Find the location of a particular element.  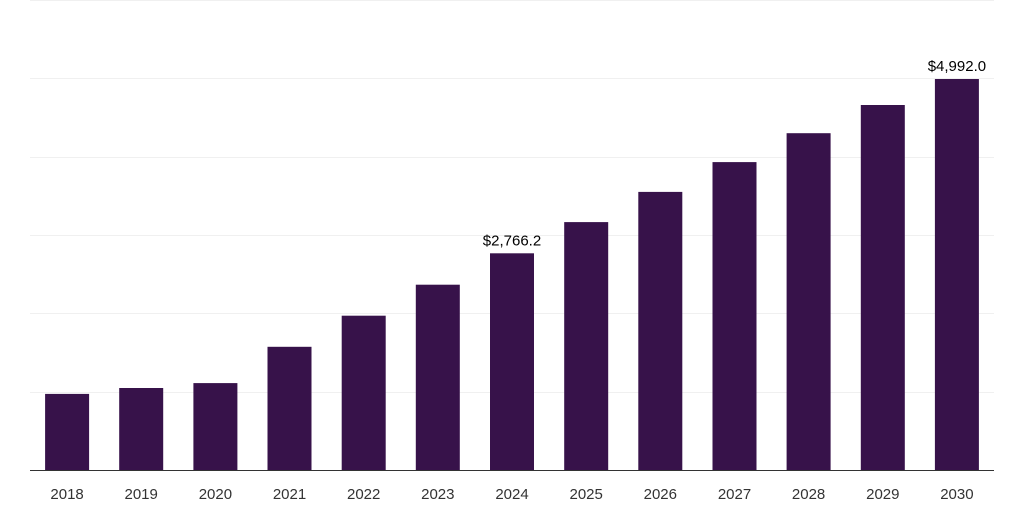

bar-2023 is located at coordinates (437, 377).